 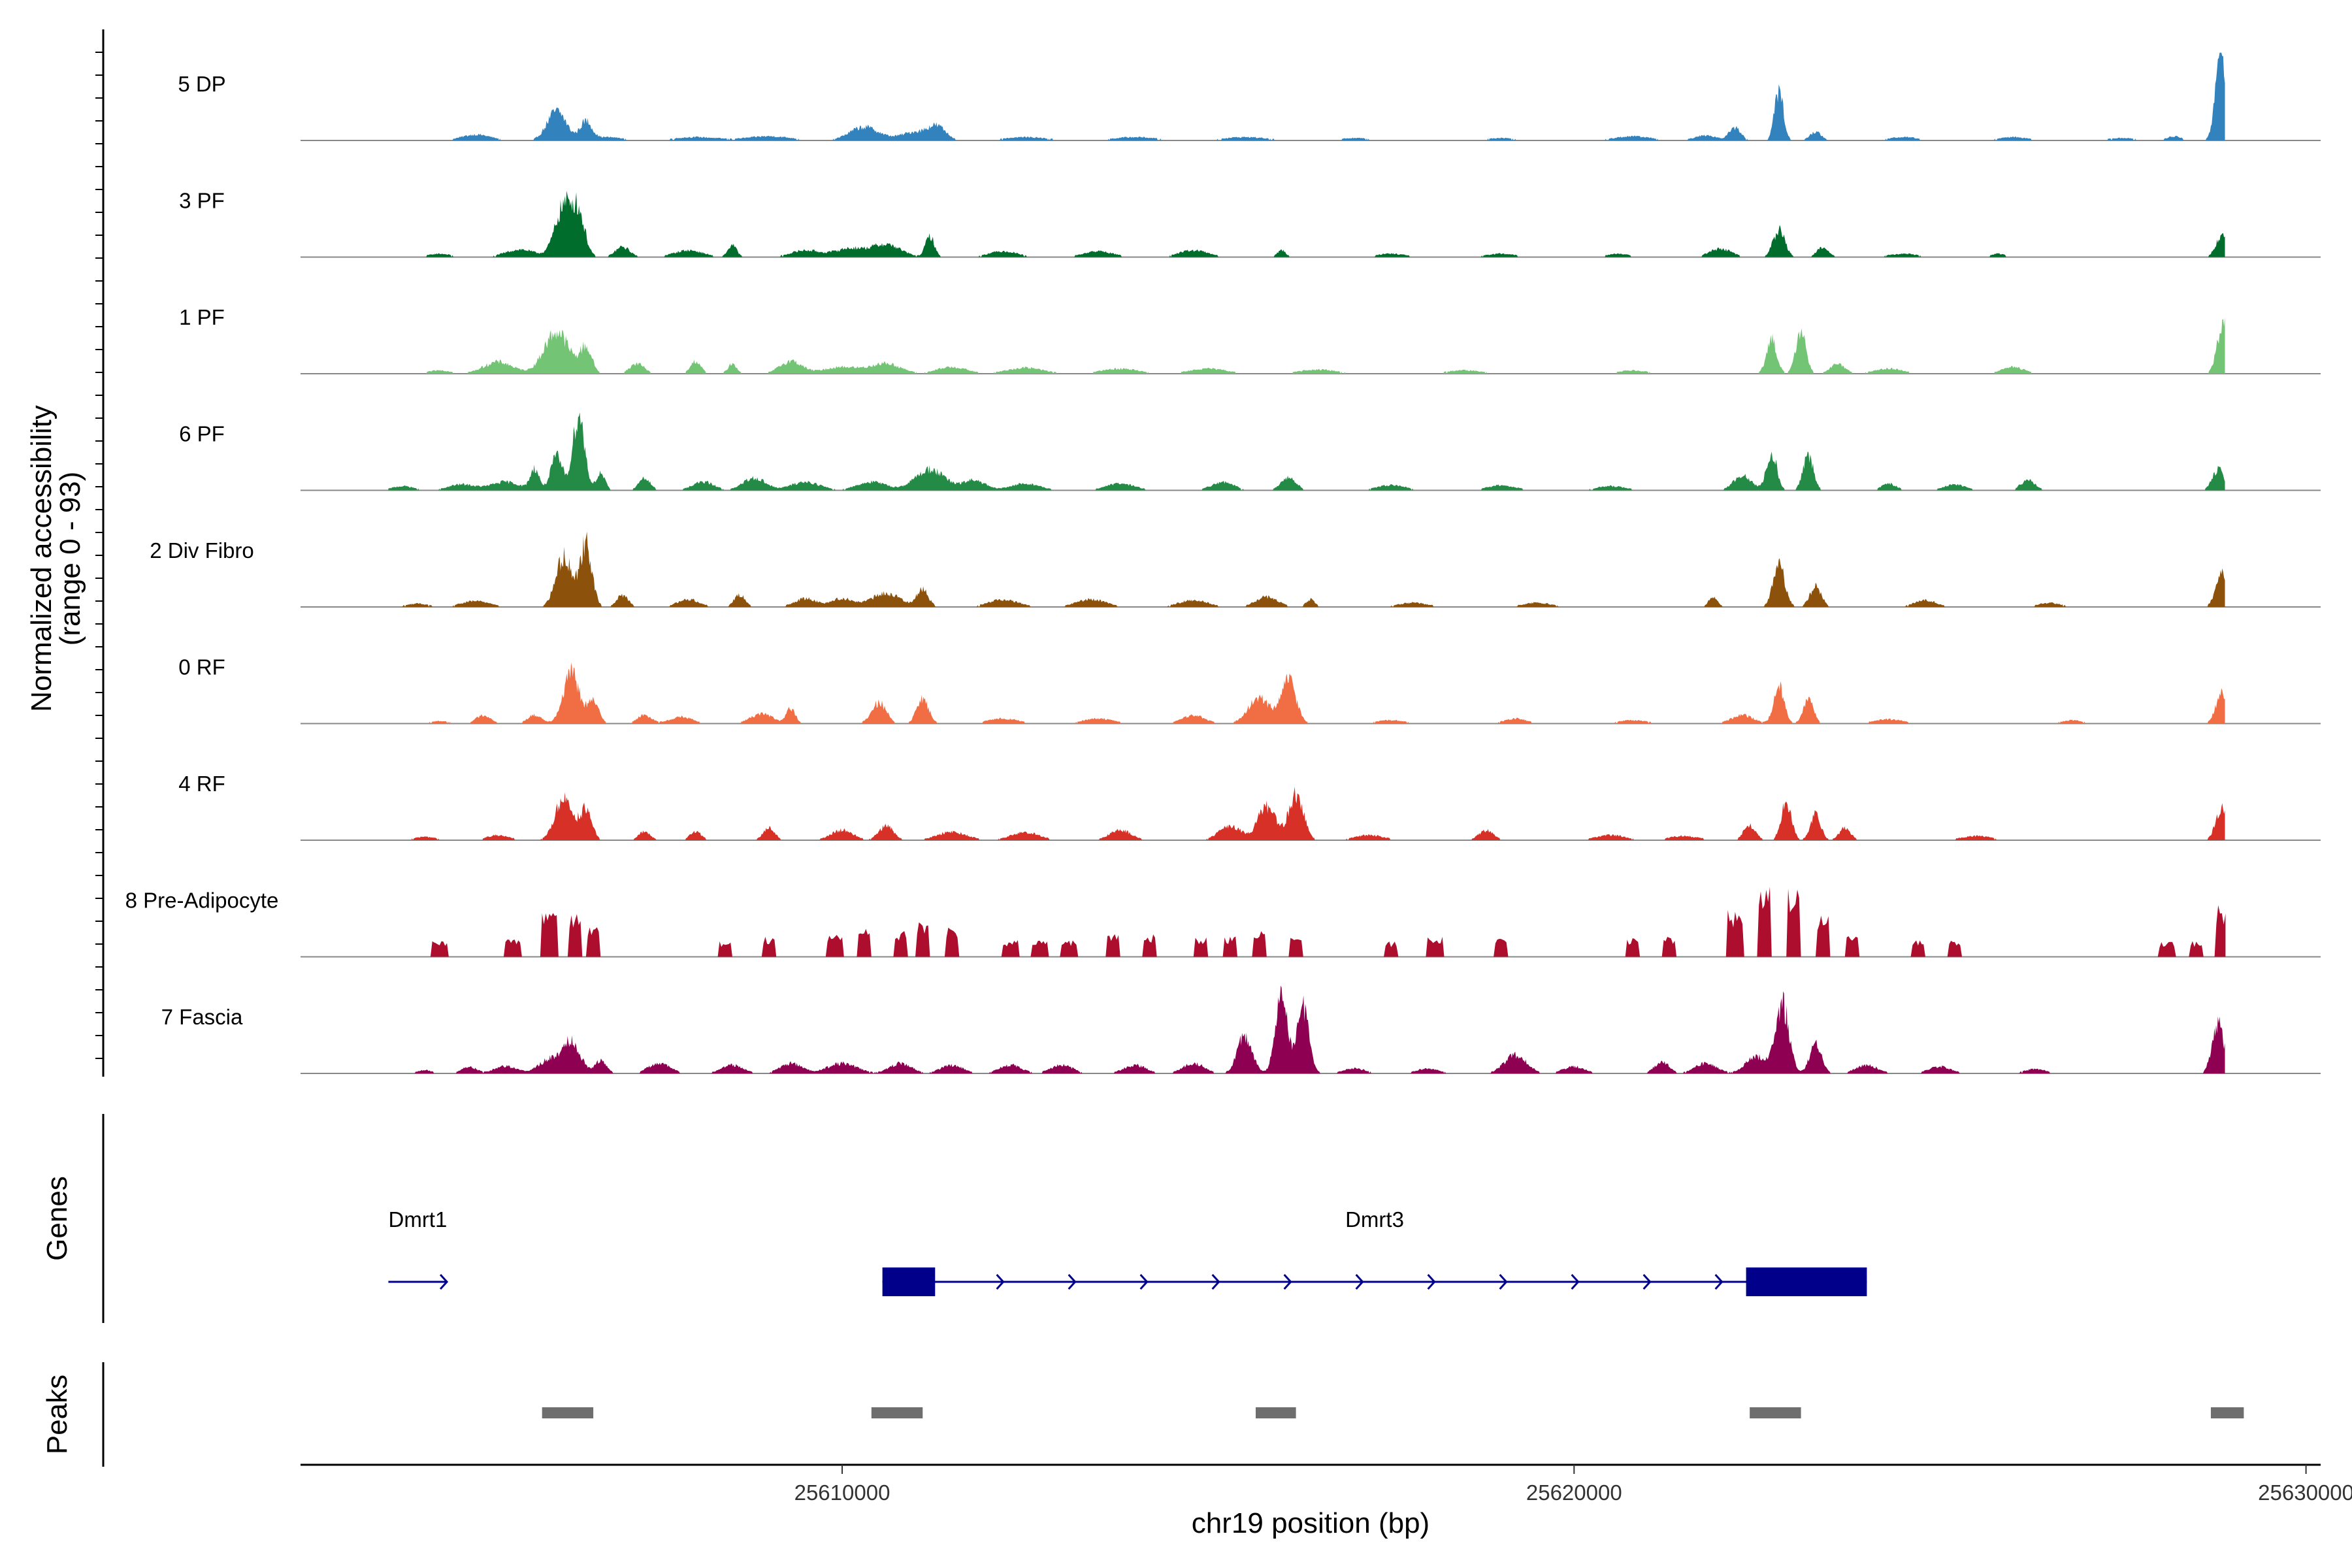 I want to click on track-0-rf: 0 RF, so click(x=1249, y=690).